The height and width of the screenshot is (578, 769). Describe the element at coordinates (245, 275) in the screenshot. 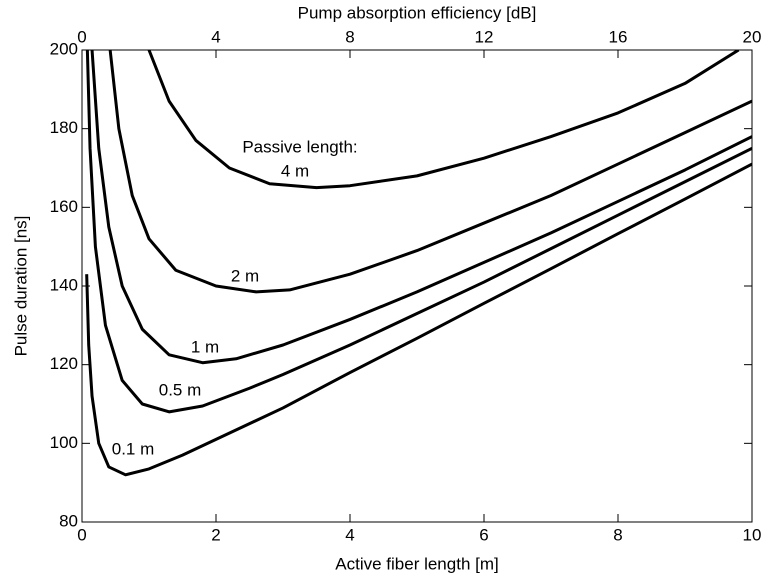

I see `series-label: 2 m` at that location.